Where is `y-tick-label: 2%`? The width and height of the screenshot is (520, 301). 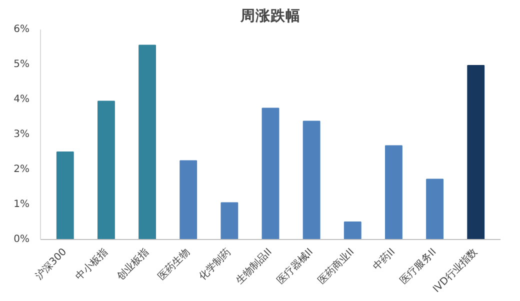 y-tick-label: 2% is located at coordinates (22, 169).